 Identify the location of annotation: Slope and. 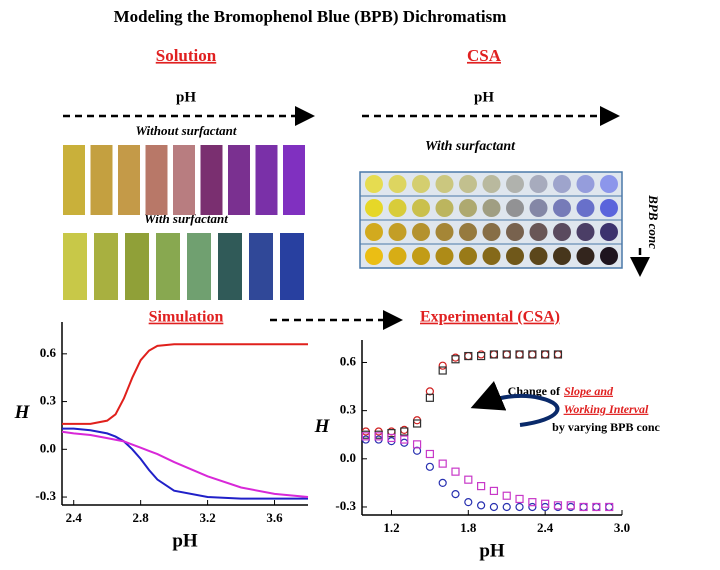
(589, 391).